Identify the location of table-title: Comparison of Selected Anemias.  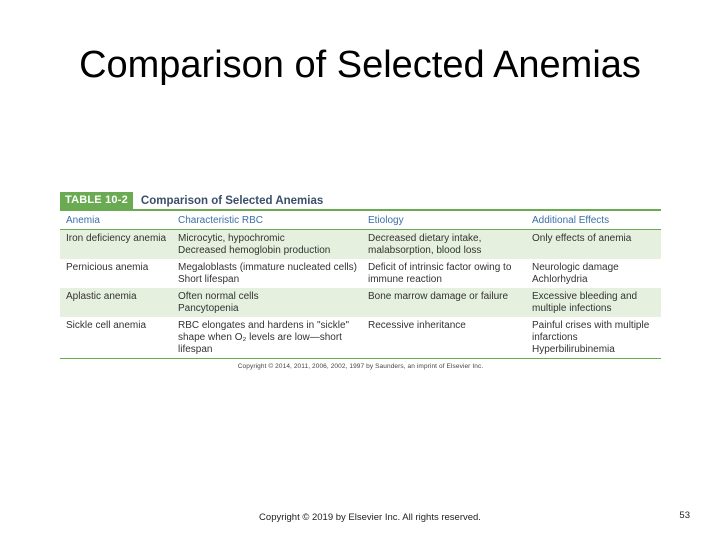
(232, 200).